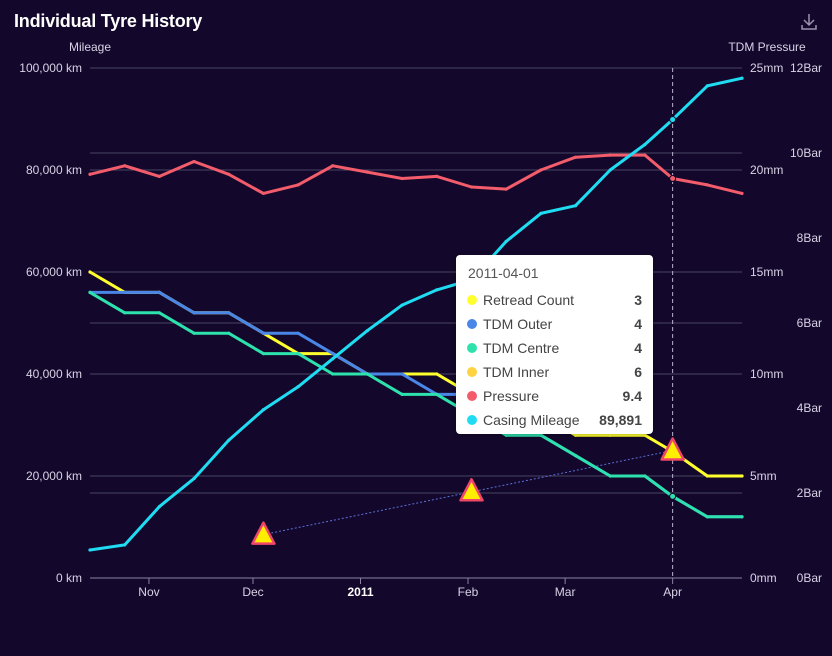 This screenshot has height=656, width=832. I want to click on x-tick-label: Feb, so click(468, 592).